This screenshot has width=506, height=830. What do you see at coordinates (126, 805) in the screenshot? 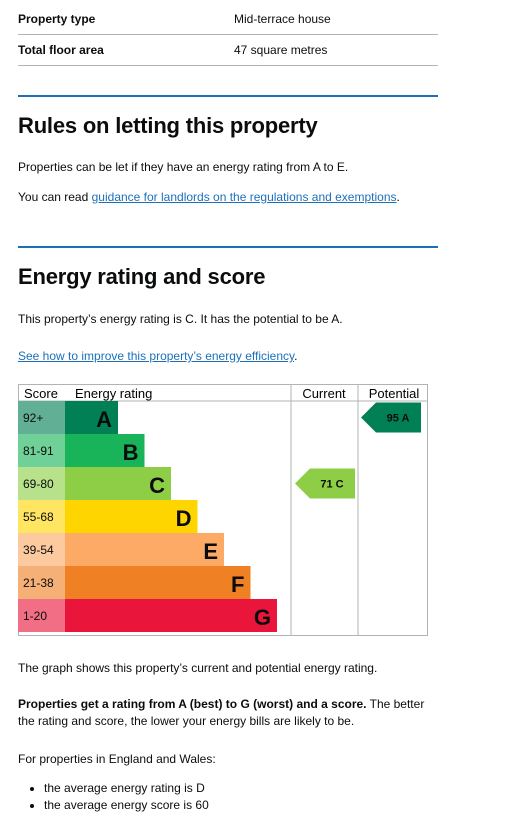
I see `list-item: the average energy score is 60` at bounding box center [126, 805].